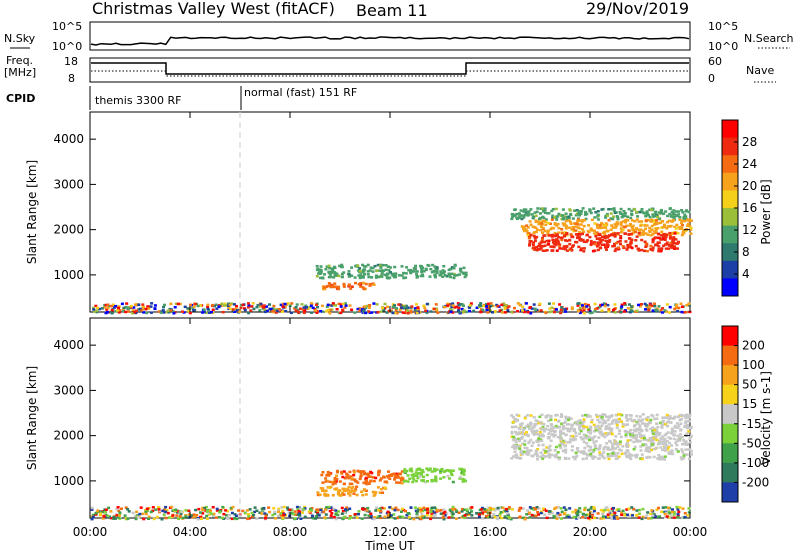 This screenshot has height=554, width=800. I want to click on colorbar-tick-label: -100, so click(755, 463).